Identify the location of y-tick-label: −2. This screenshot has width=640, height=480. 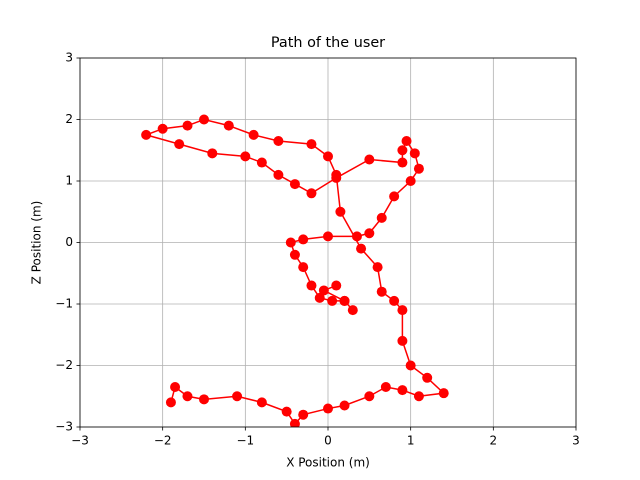
(64, 365).